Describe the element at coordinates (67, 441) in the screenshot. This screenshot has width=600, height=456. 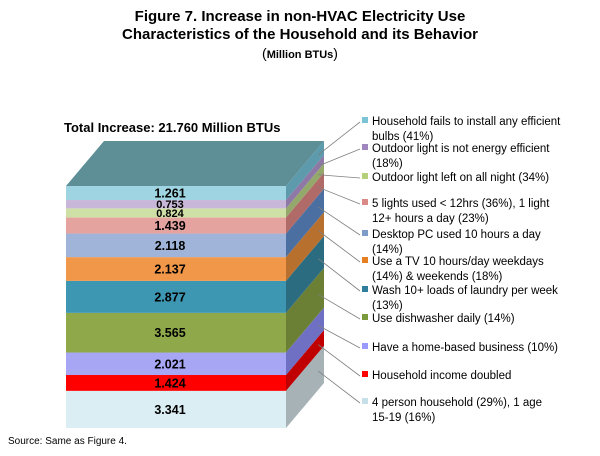
I see `source-note: Source: Same as Figure 4.` at that location.